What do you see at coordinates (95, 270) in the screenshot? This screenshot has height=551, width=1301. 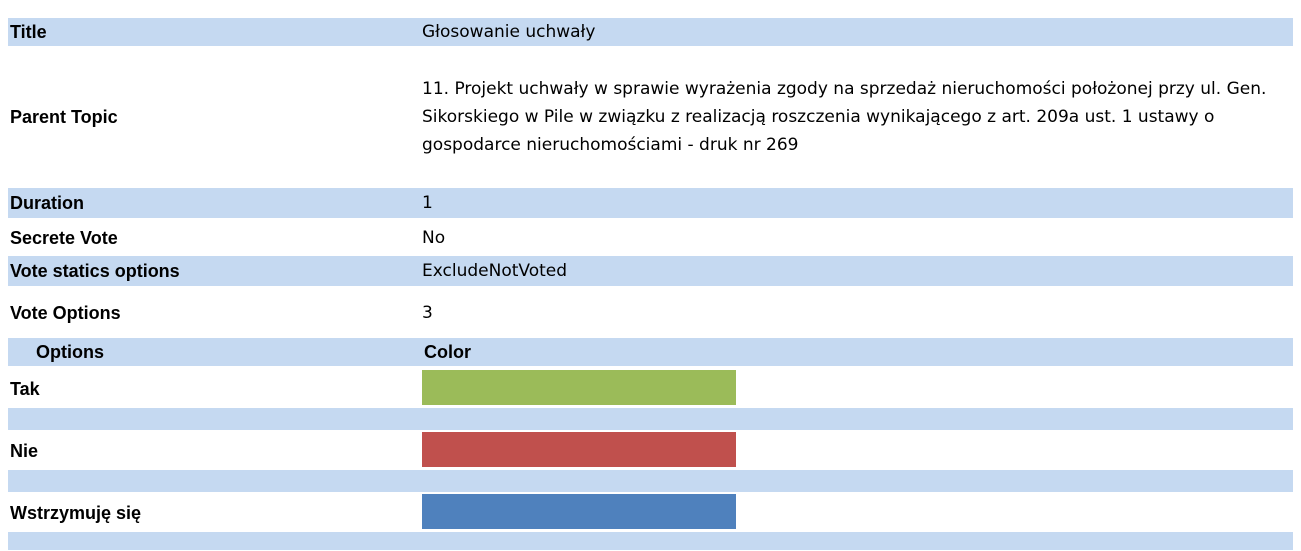 I see `label: Vote statics options` at bounding box center [95, 270].